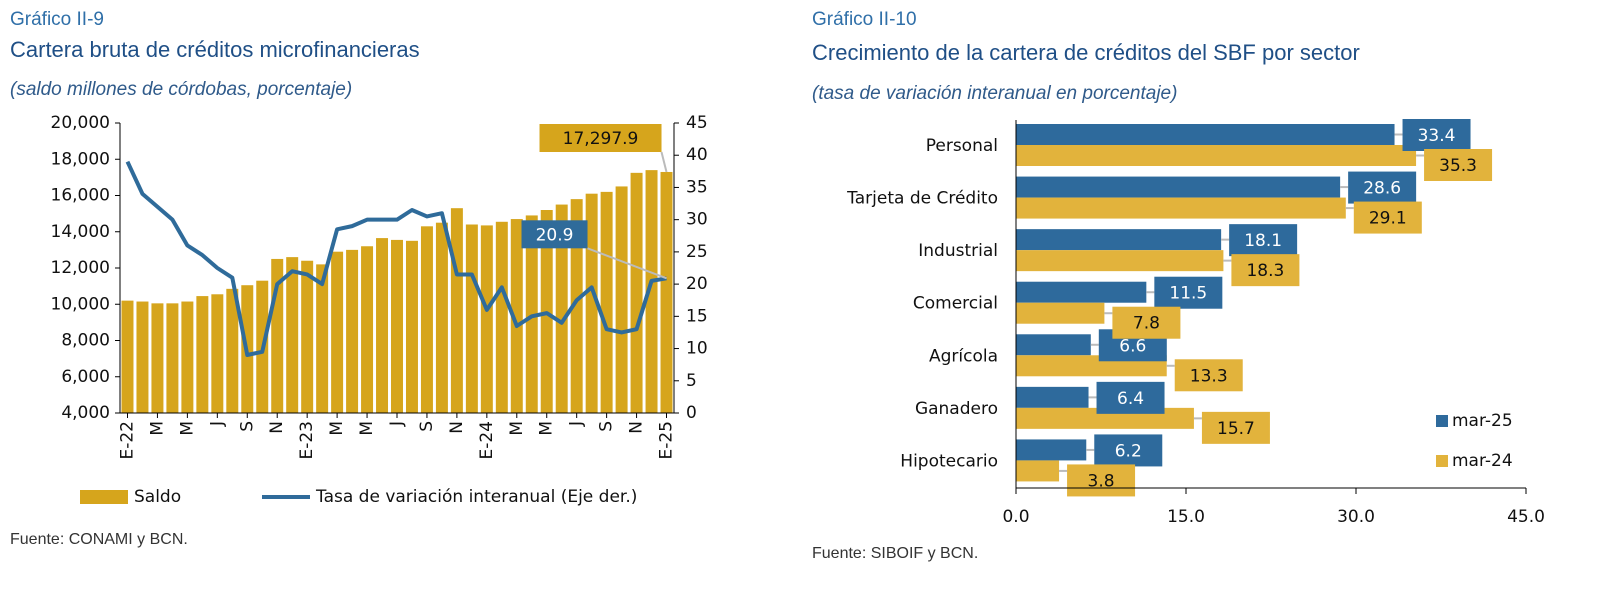 This screenshot has height=589, width=1612. I want to click on y-tick-label: 10,000, so click(80, 304).